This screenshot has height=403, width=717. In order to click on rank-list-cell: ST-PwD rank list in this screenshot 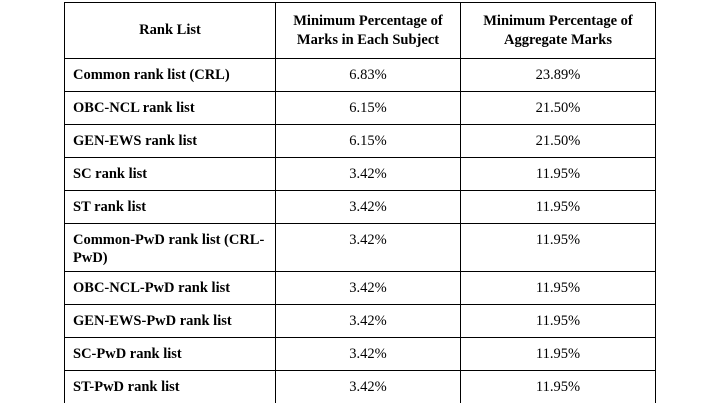, I will do `click(170, 386)`.